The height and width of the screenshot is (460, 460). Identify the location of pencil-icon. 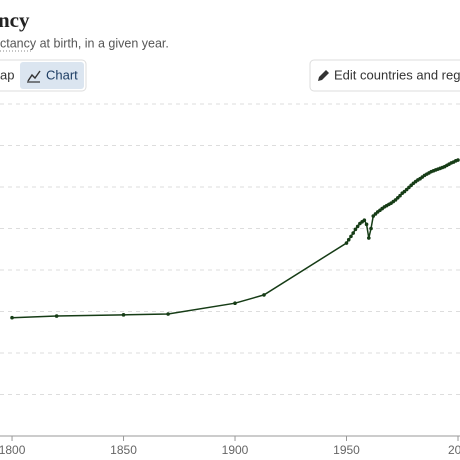
(323, 75).